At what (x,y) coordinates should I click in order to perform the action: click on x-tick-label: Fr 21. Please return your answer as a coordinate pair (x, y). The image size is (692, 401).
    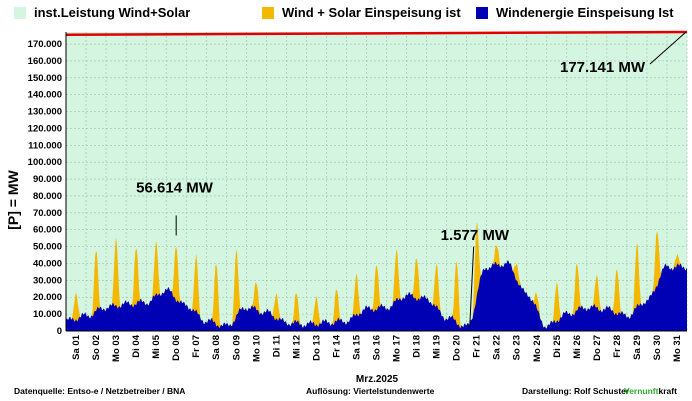
    Looking at the image, I should click on (477, 345).